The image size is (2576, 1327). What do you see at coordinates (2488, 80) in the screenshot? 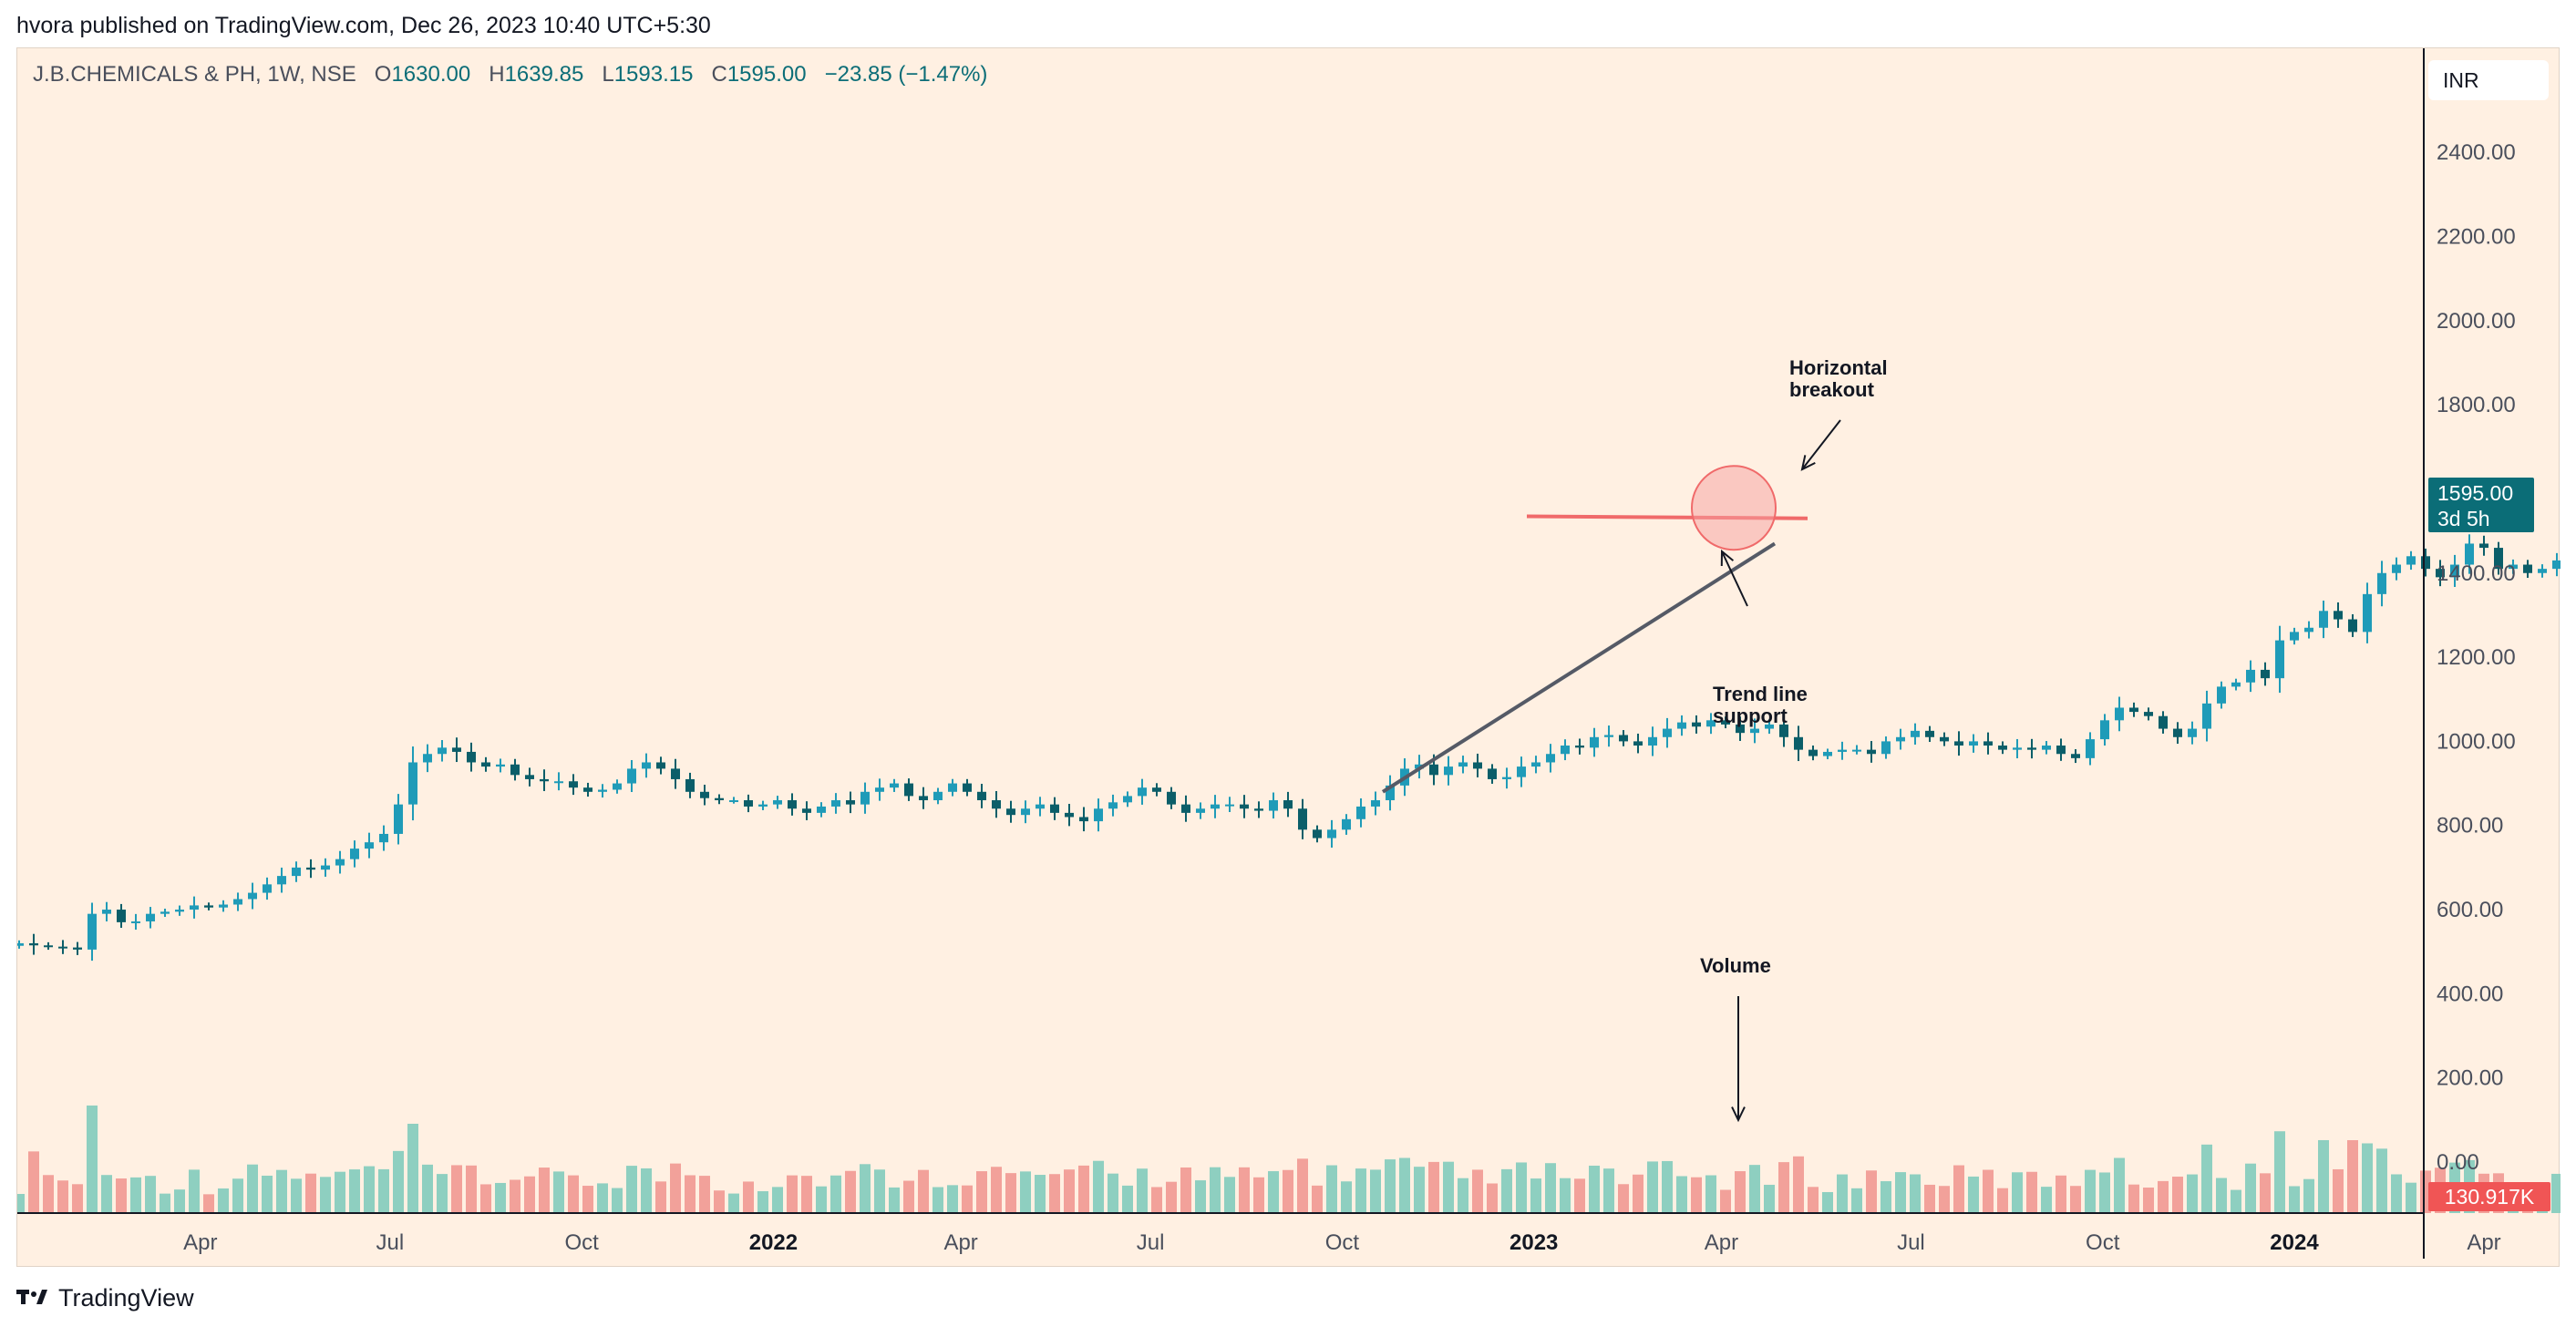
I see `currency-button: INR` at bounding box center [2488, 80].